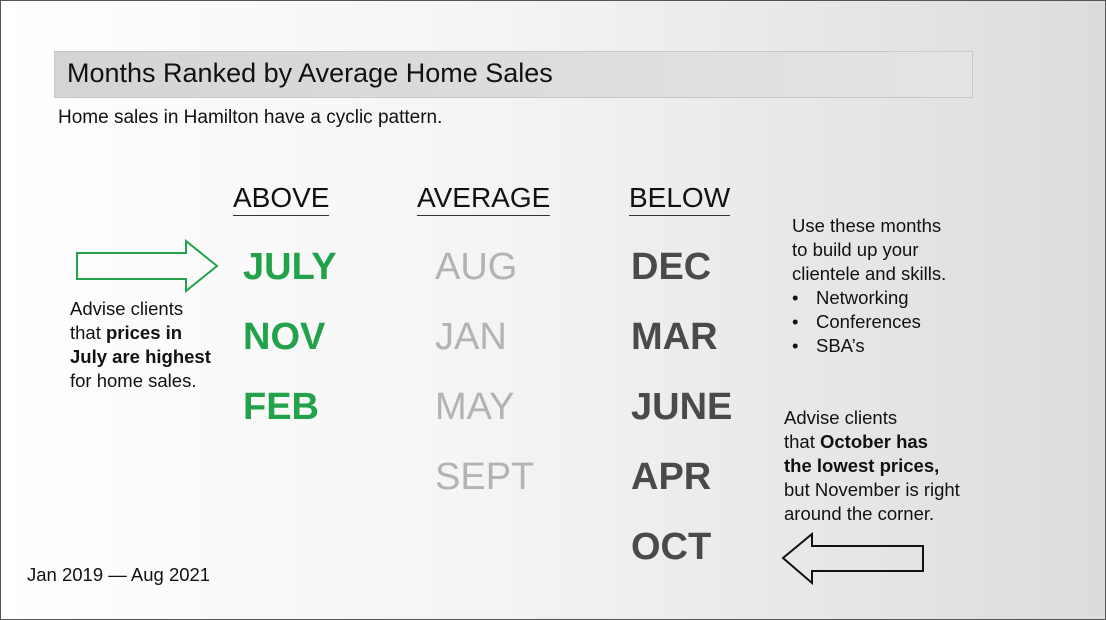 The image size is (1106, 620). What do you see at coordinates (869, 273) in the screenshot?
I see `tip-line: clientele and skills.` at bounding box center [869, 273].